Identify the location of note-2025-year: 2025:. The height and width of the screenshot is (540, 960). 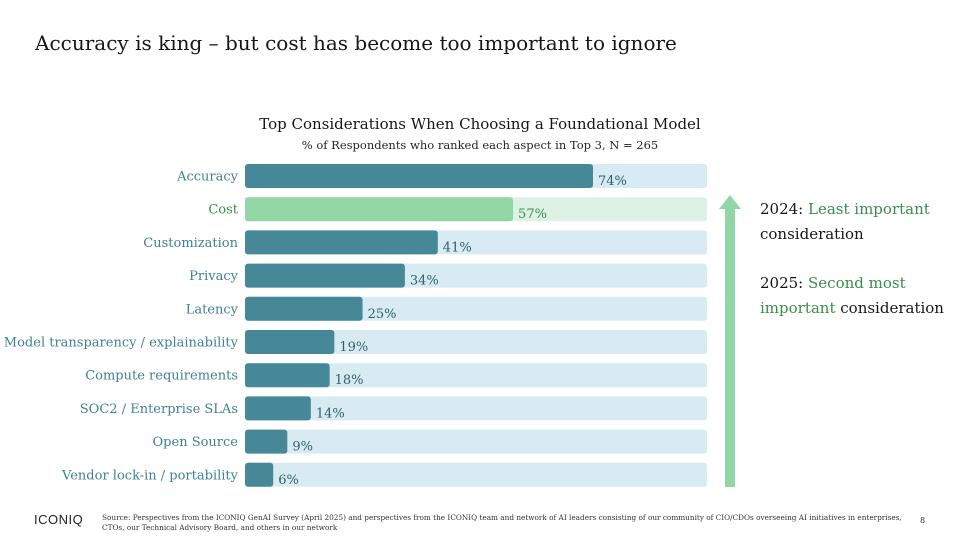
(782, 283).